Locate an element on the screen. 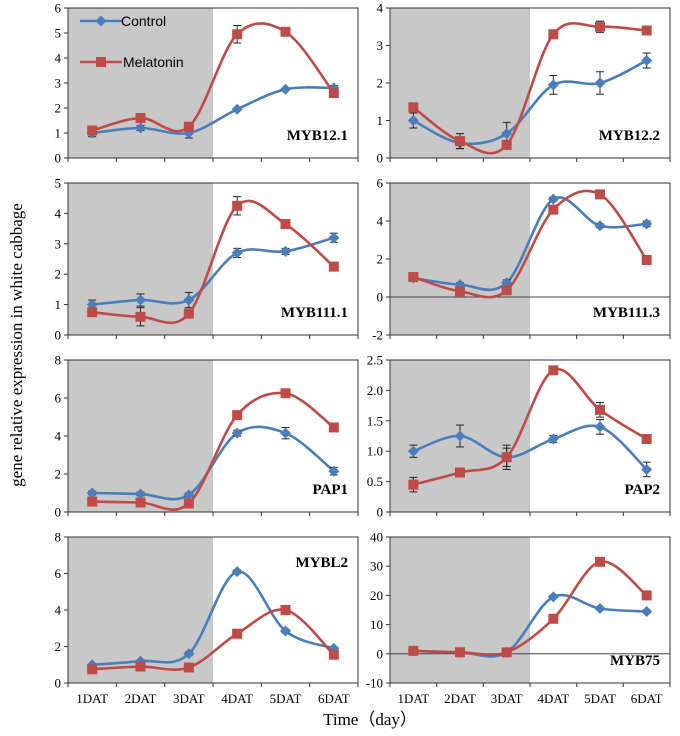  panel-myb75-control-point is located at coordinates (553, 597).